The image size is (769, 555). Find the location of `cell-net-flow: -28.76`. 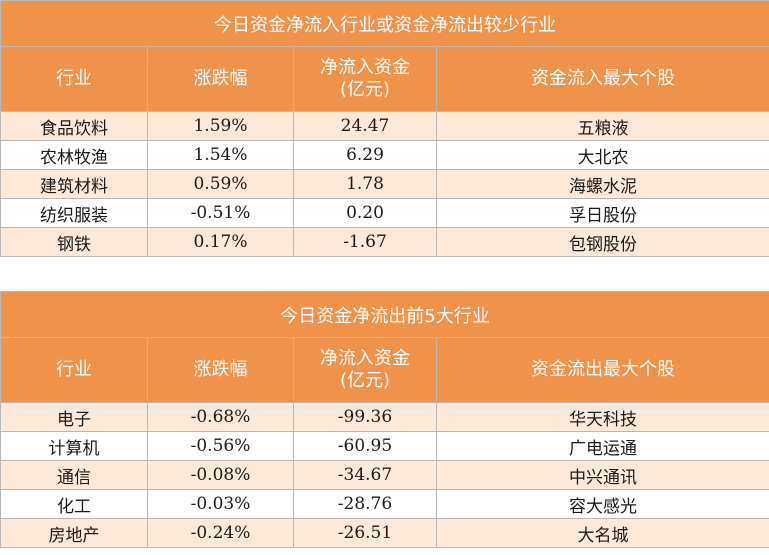

cell-net-flow: -28.76 is located at coordinates (365, 504).